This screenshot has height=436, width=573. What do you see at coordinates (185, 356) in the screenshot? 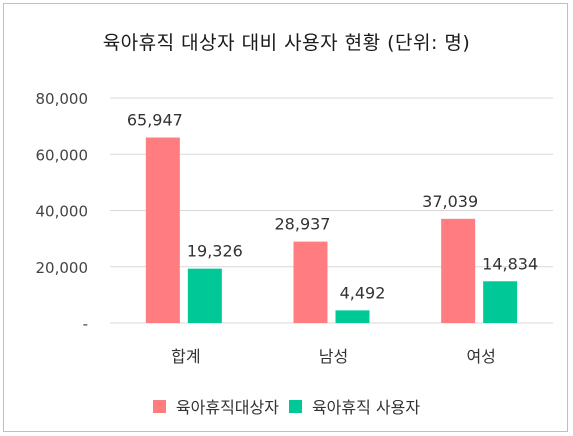
I see `category-label: 합계` at bounding box center [185, 356].